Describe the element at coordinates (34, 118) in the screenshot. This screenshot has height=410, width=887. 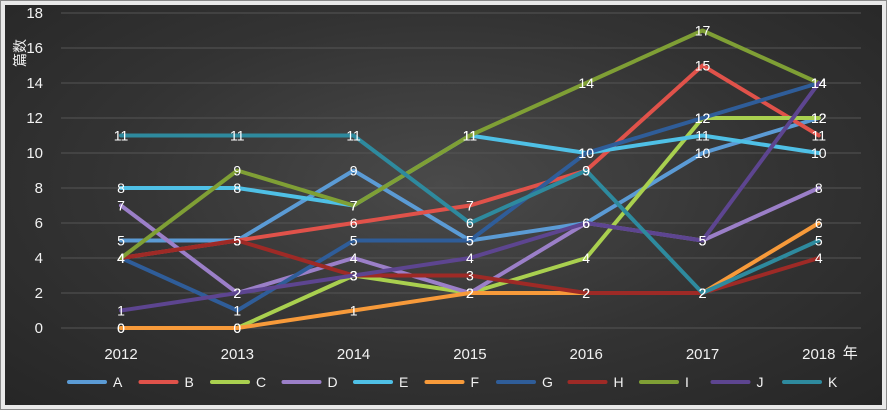
I see `y-tick-label: 12` at that location.